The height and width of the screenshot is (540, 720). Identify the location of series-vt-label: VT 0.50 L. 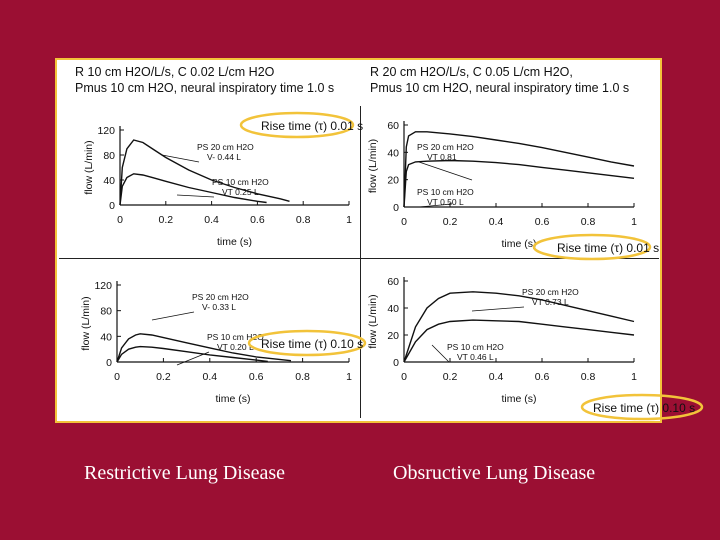
(445, 202).